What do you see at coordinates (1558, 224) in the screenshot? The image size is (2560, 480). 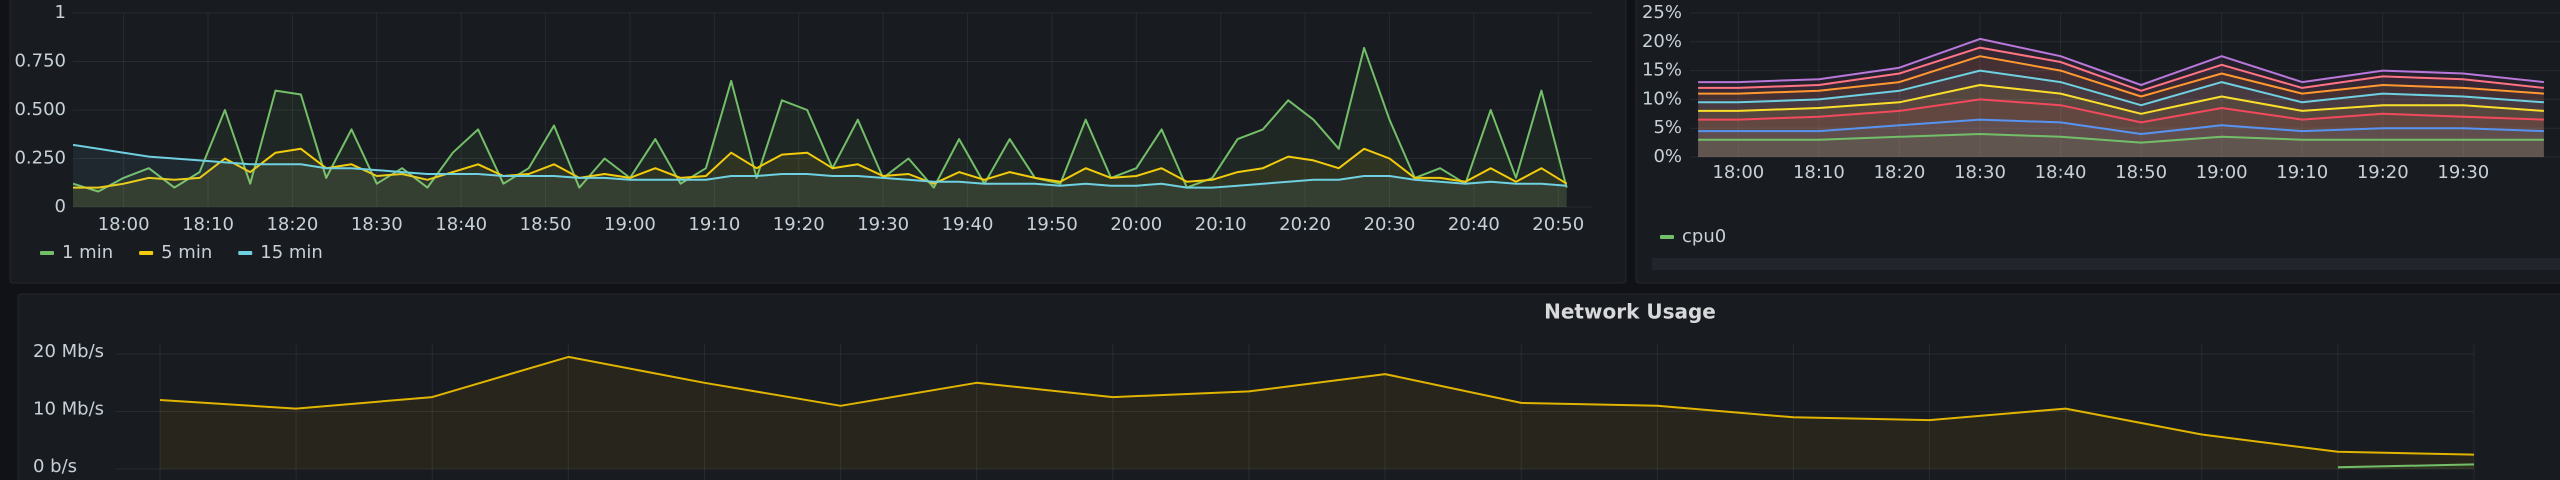 I see `x-tick-label: 20:50` at bounding box center [1558, 224].